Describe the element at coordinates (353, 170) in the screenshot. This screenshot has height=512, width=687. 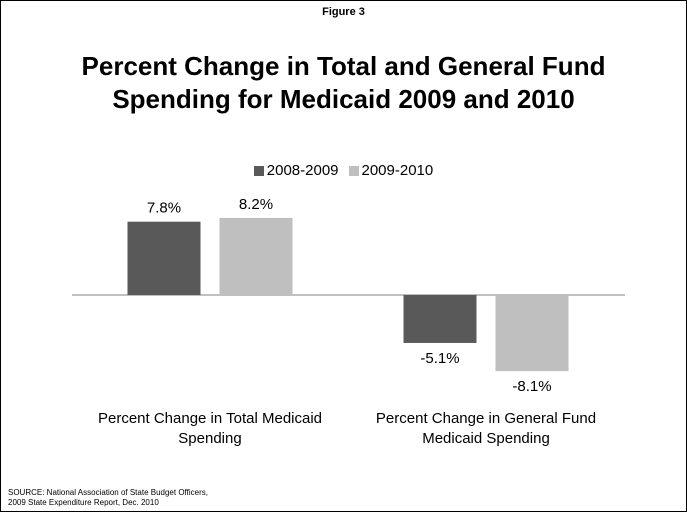
I see `legend-swatch-2009-2010` at that location.